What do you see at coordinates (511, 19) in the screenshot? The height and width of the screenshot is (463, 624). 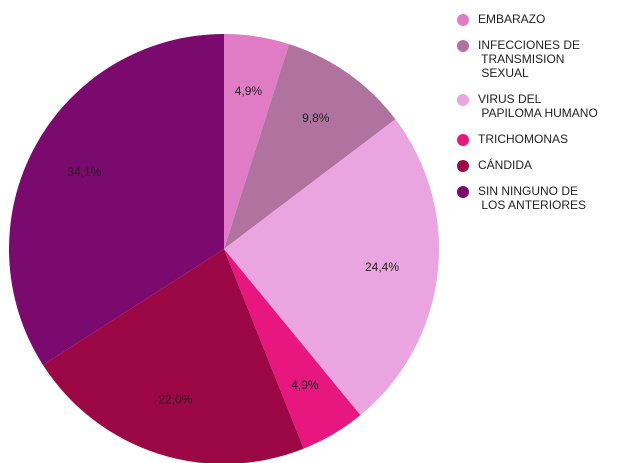 I see `legend-label: EMBARAZO` at bounding box center [511, 19].